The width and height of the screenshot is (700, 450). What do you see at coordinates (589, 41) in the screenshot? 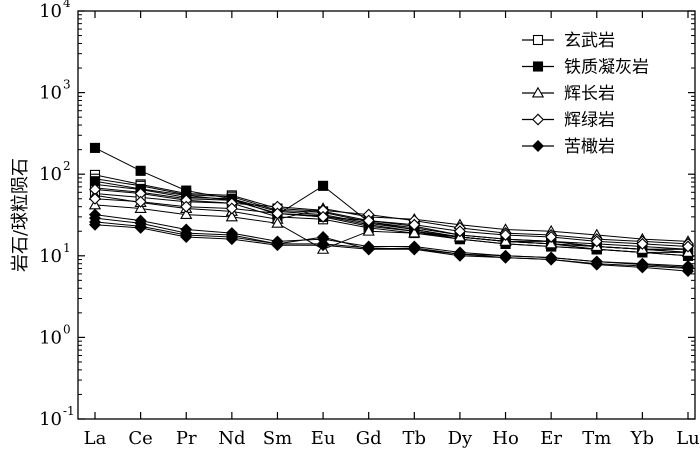
I see `legend-label: 玄武岩` at bounding box center [589, 41].